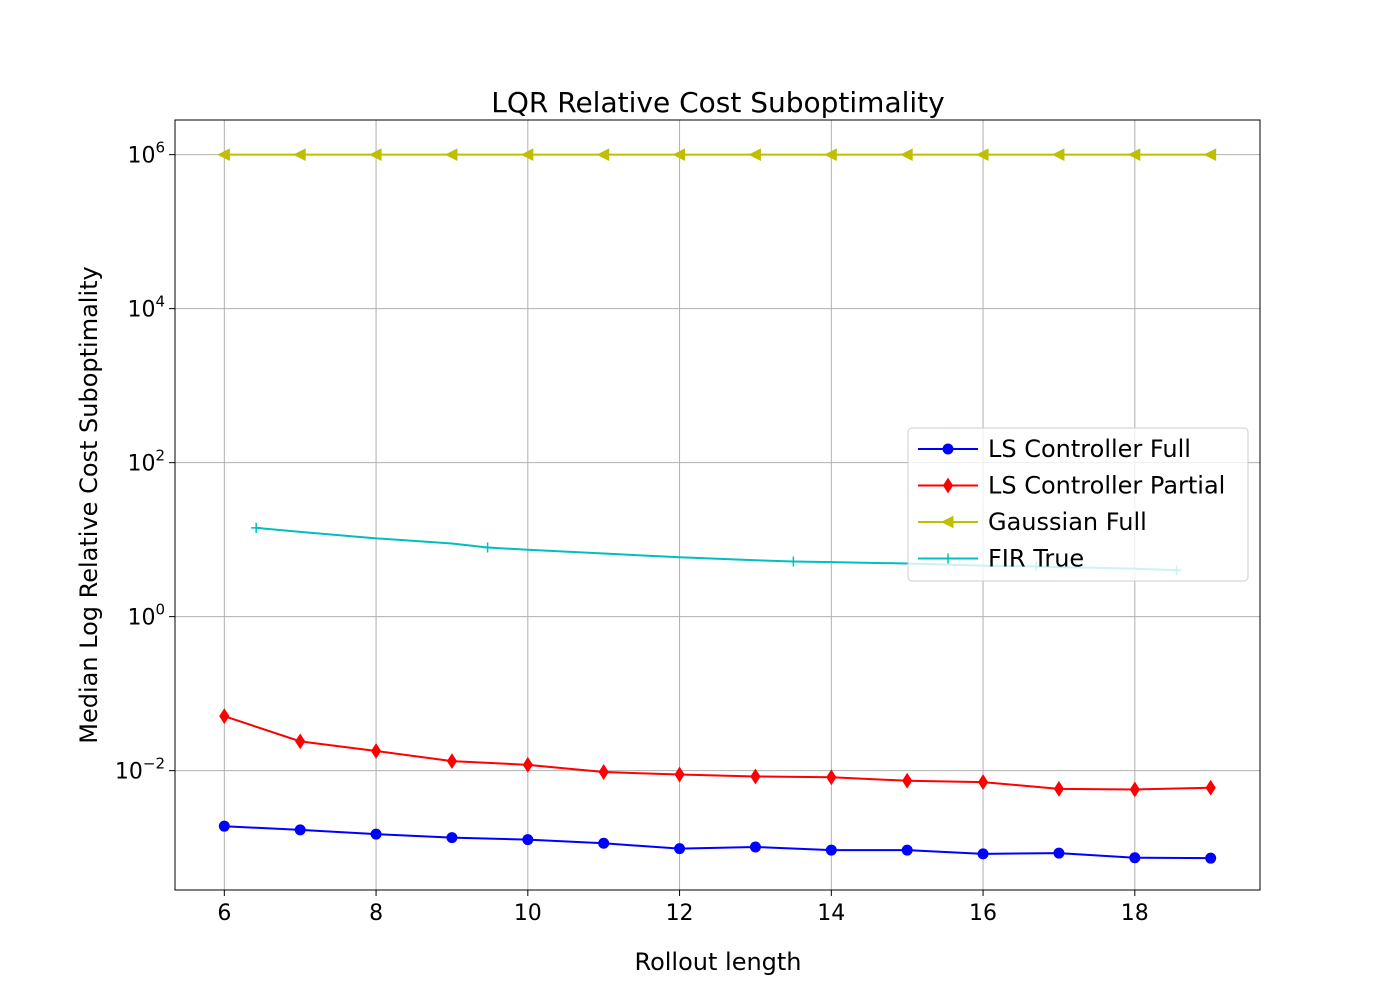 Image resolution: width=1400 pixels, height=1000 pixels. I want to click on y-tick-label: 10⁶, so click(146, 154).